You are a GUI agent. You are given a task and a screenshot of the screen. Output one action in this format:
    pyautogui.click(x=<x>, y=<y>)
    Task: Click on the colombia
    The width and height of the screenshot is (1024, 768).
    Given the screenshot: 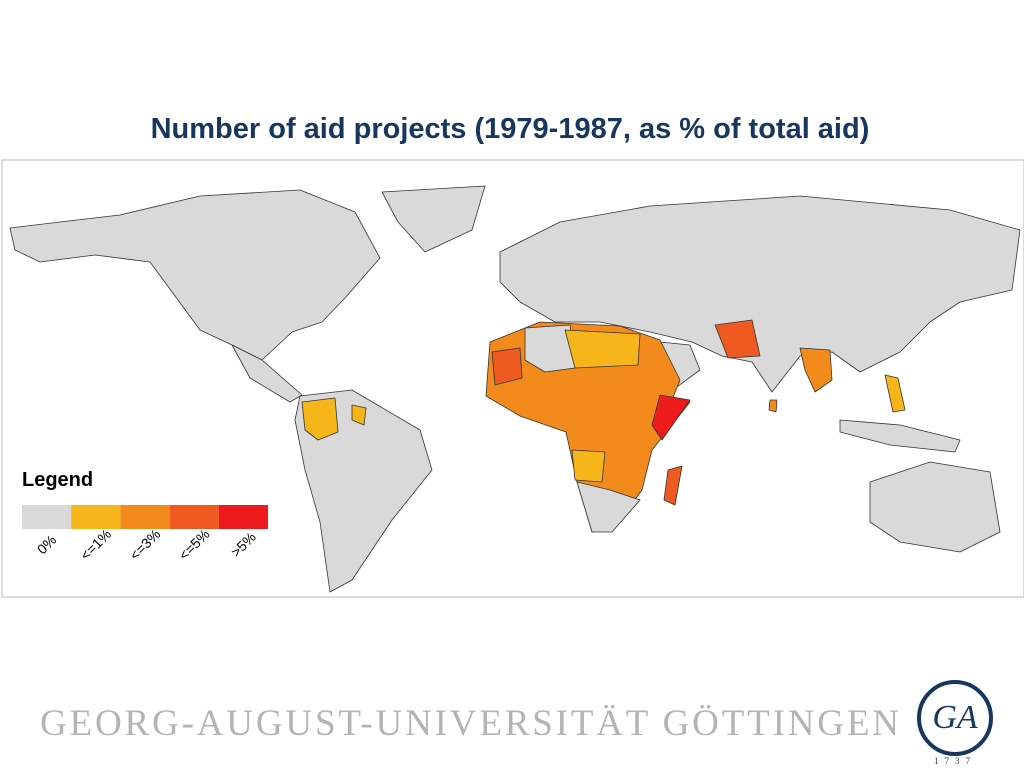 What is the action you would take?
    pyautogui.click(x=320, y=419)
    